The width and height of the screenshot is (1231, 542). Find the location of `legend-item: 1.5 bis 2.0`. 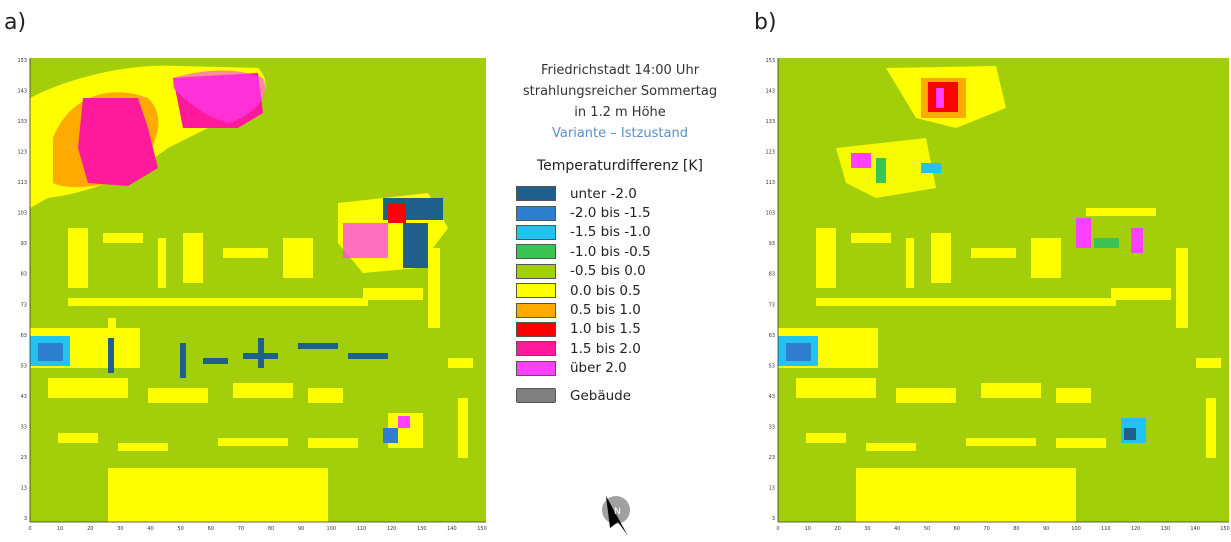

legend-item: 1.5 bis 2.0 is located at coordinates (628, 348).